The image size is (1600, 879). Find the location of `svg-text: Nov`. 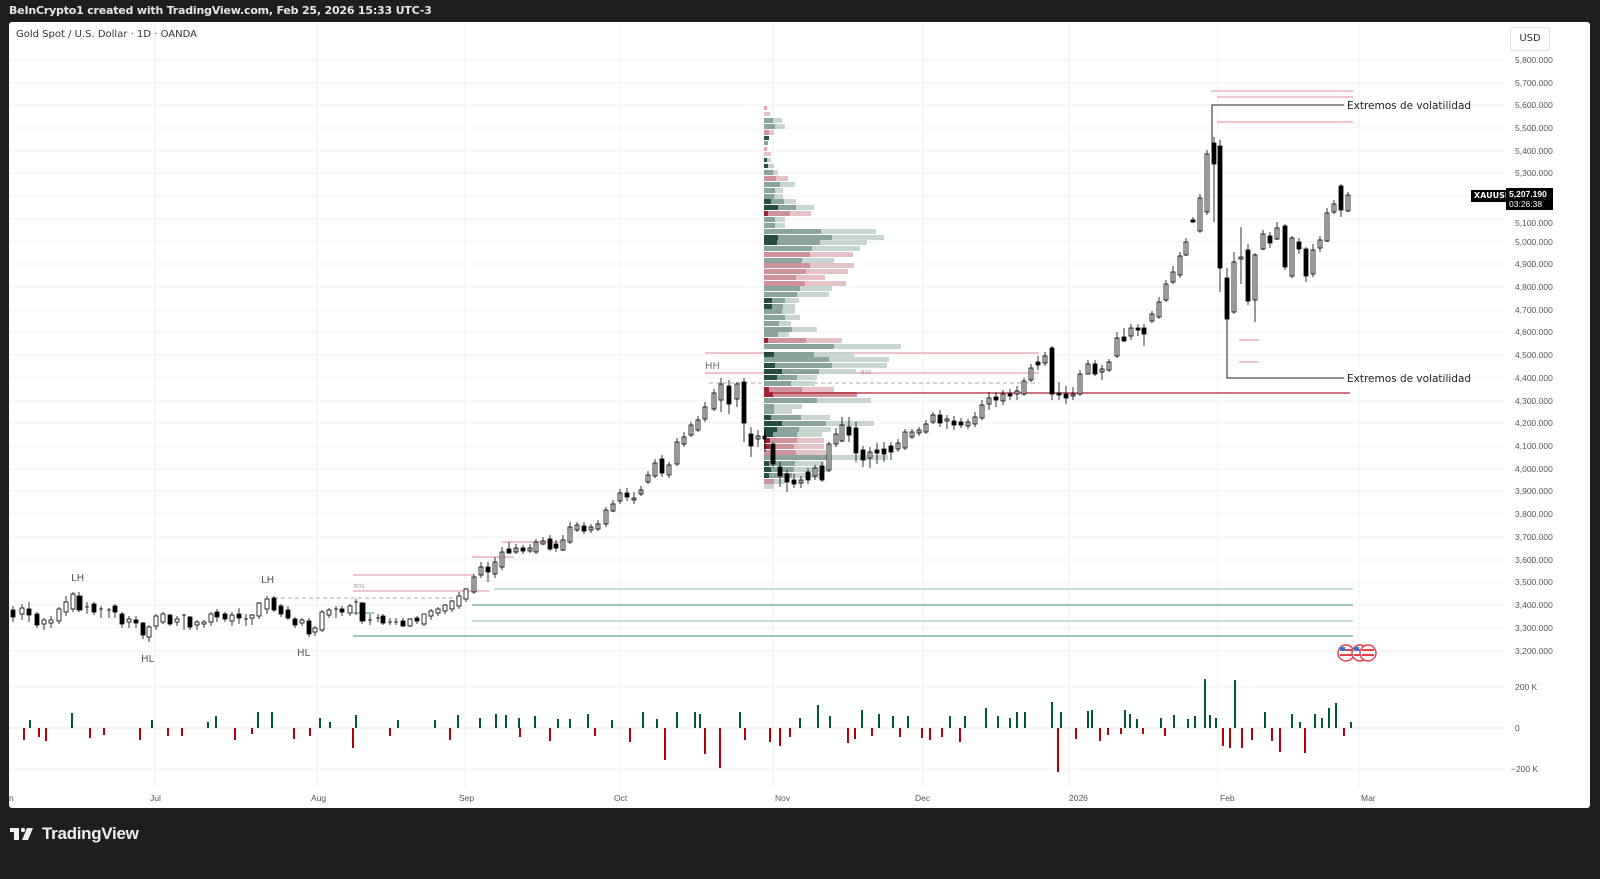

svg-text: Nov is located at coordinates (783, 798).